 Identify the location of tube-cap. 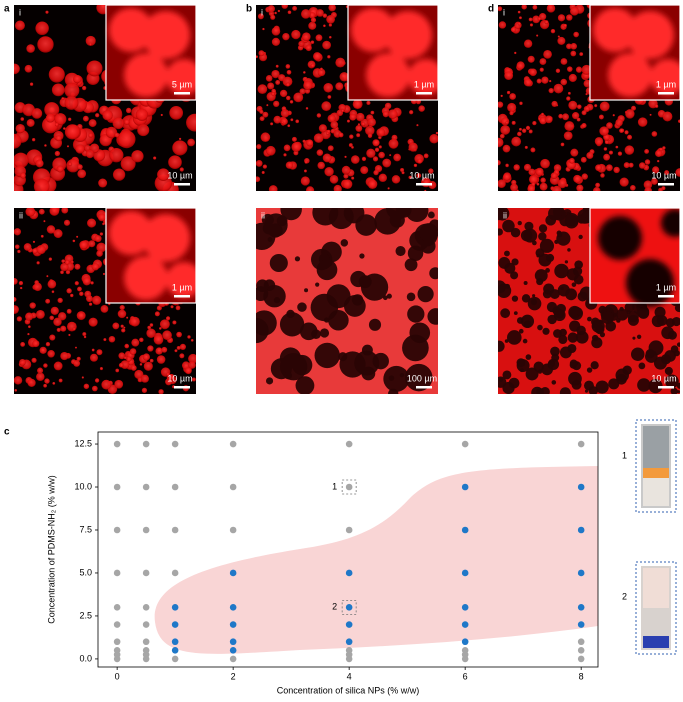
(656, 642).